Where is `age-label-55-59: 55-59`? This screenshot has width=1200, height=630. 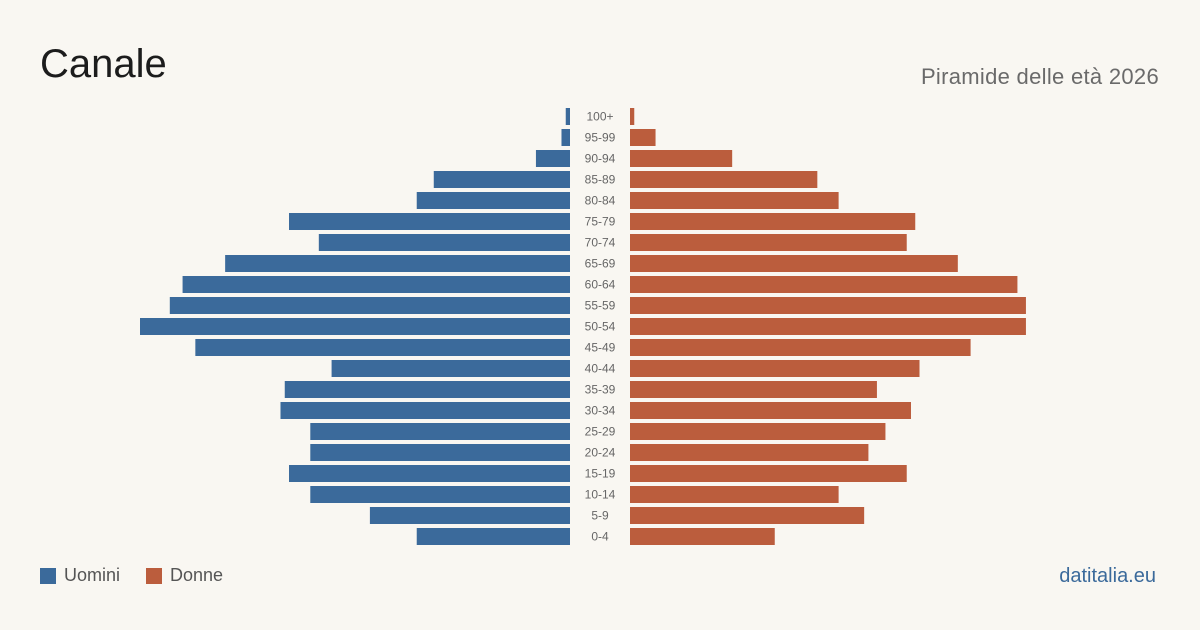 age-label-55-59: 55-59 is located at coordinates (600, 306).